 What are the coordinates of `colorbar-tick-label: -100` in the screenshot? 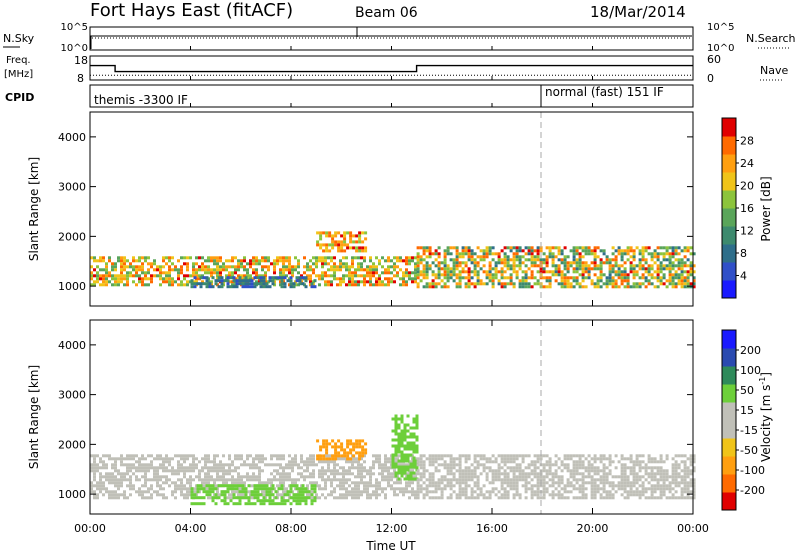 It's located at (752, 470).